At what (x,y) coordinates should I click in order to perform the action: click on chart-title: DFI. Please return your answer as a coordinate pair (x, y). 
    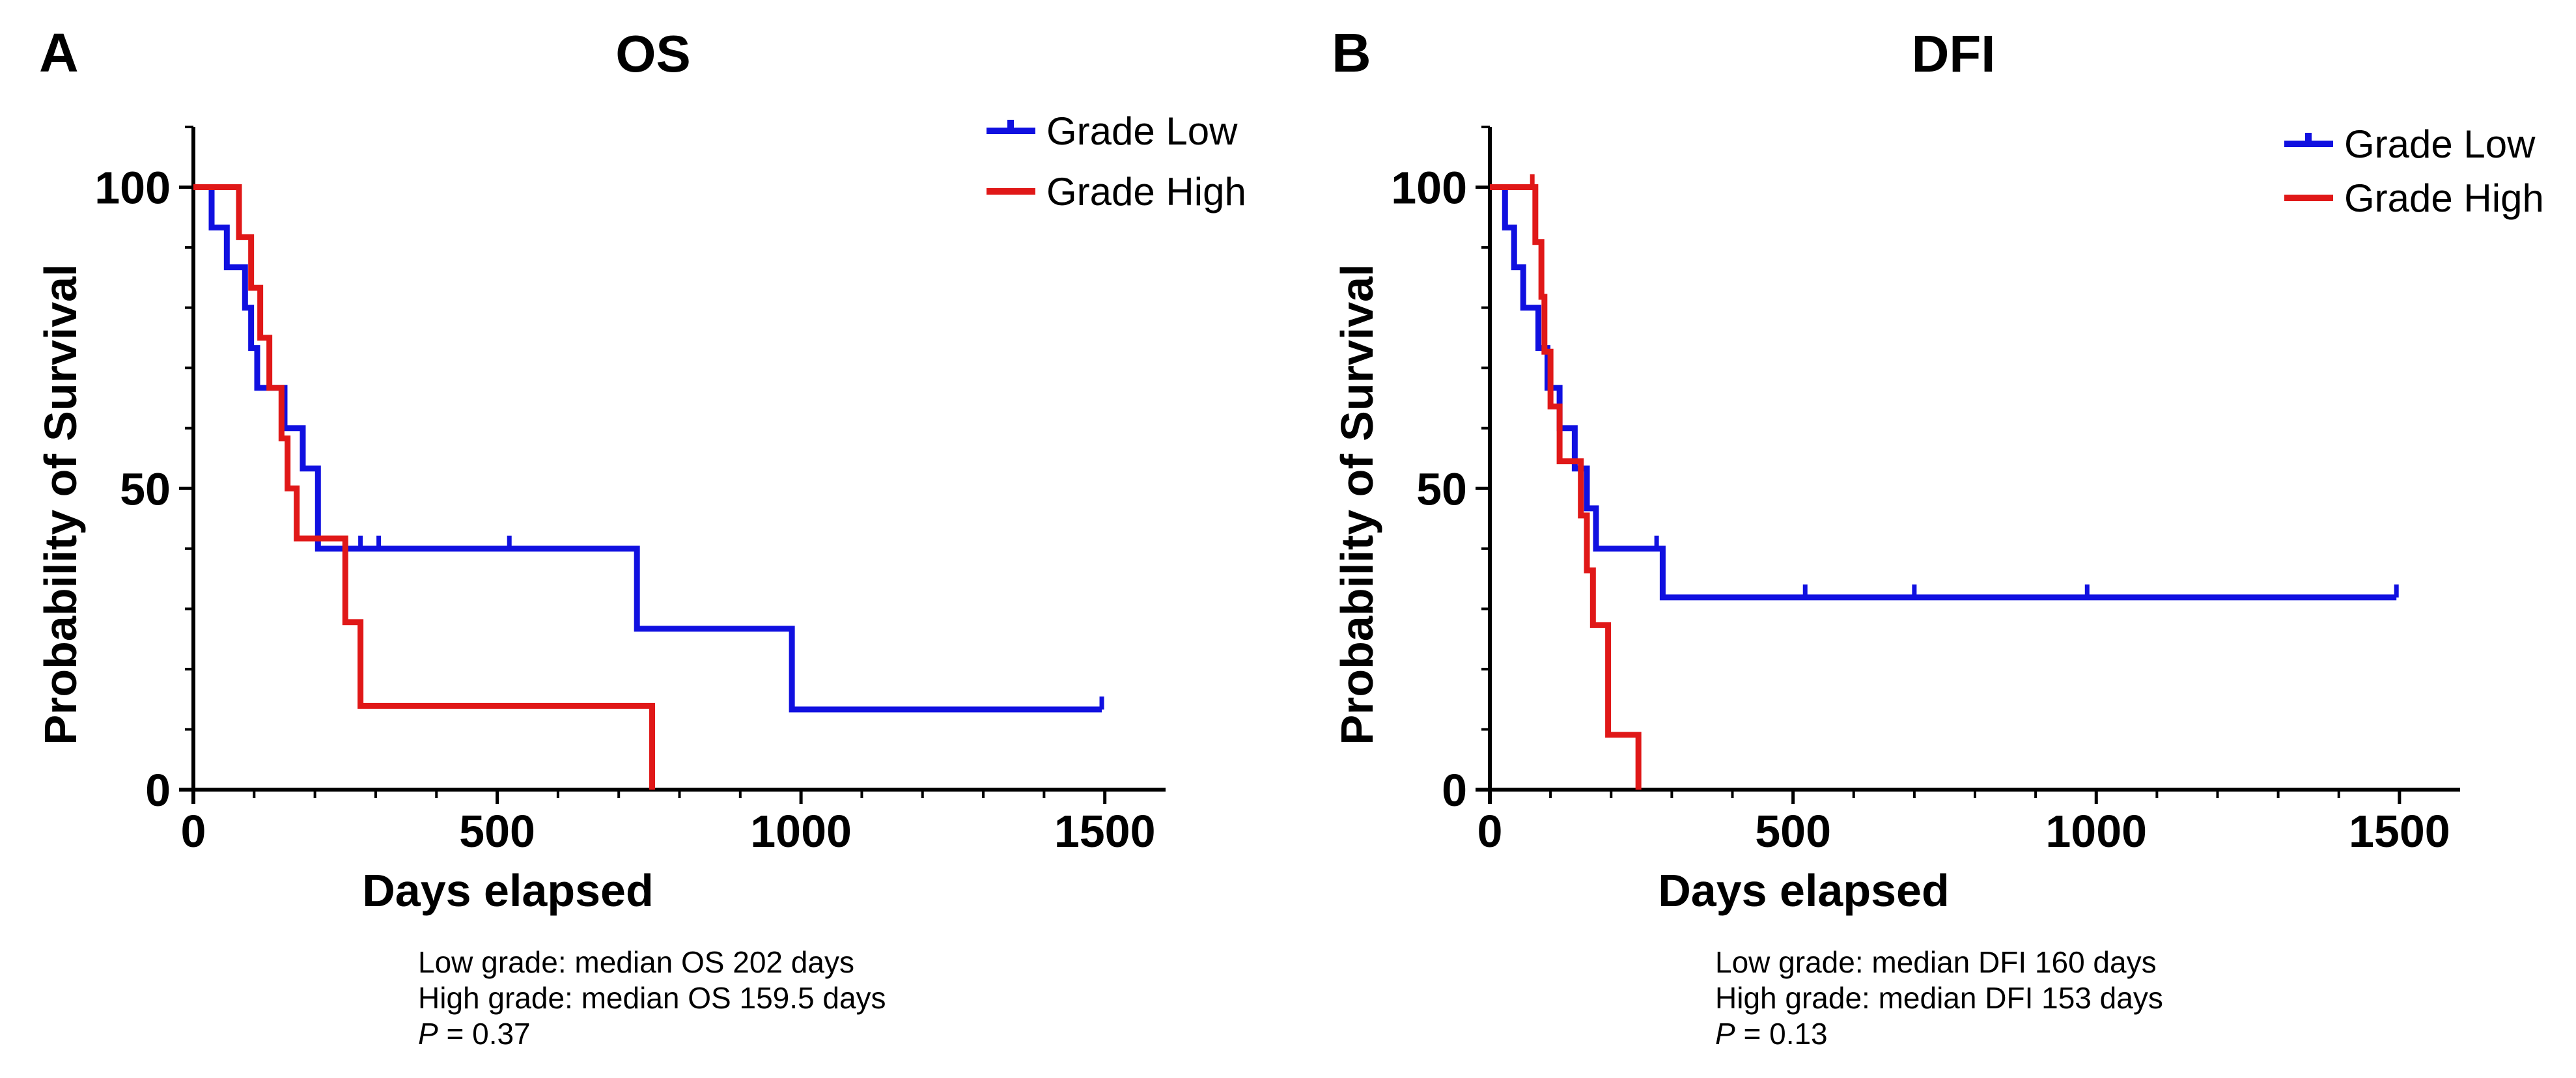
    Looking at the image, I should click on (1954, 54).